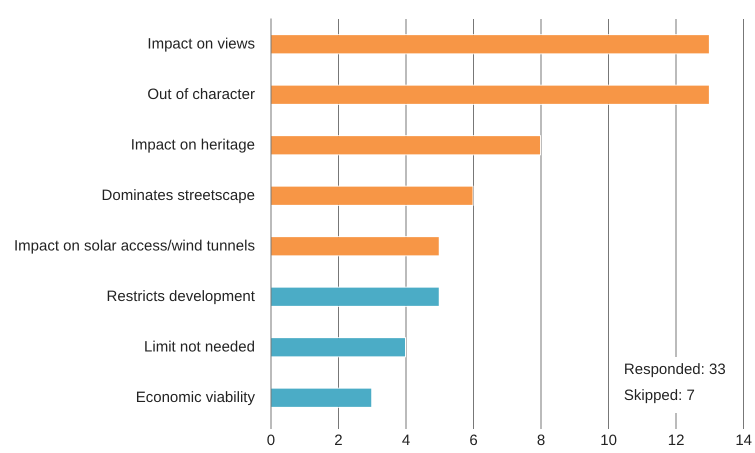  I want to click on x-tick-label: 8, so click(541, 441).